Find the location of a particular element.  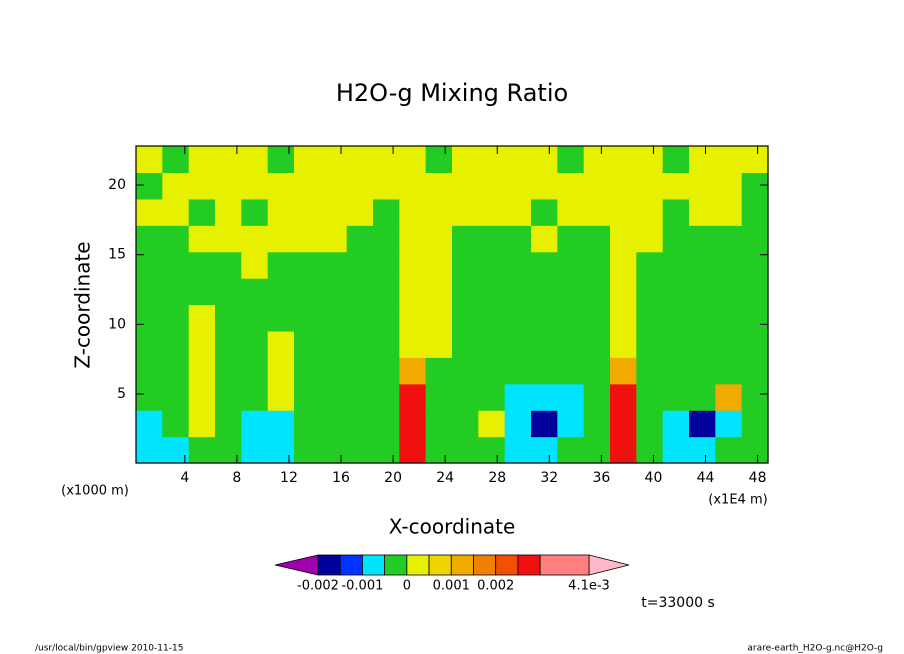

colorbar-tick-label: 0.002 is located at coordinates (495, 586).